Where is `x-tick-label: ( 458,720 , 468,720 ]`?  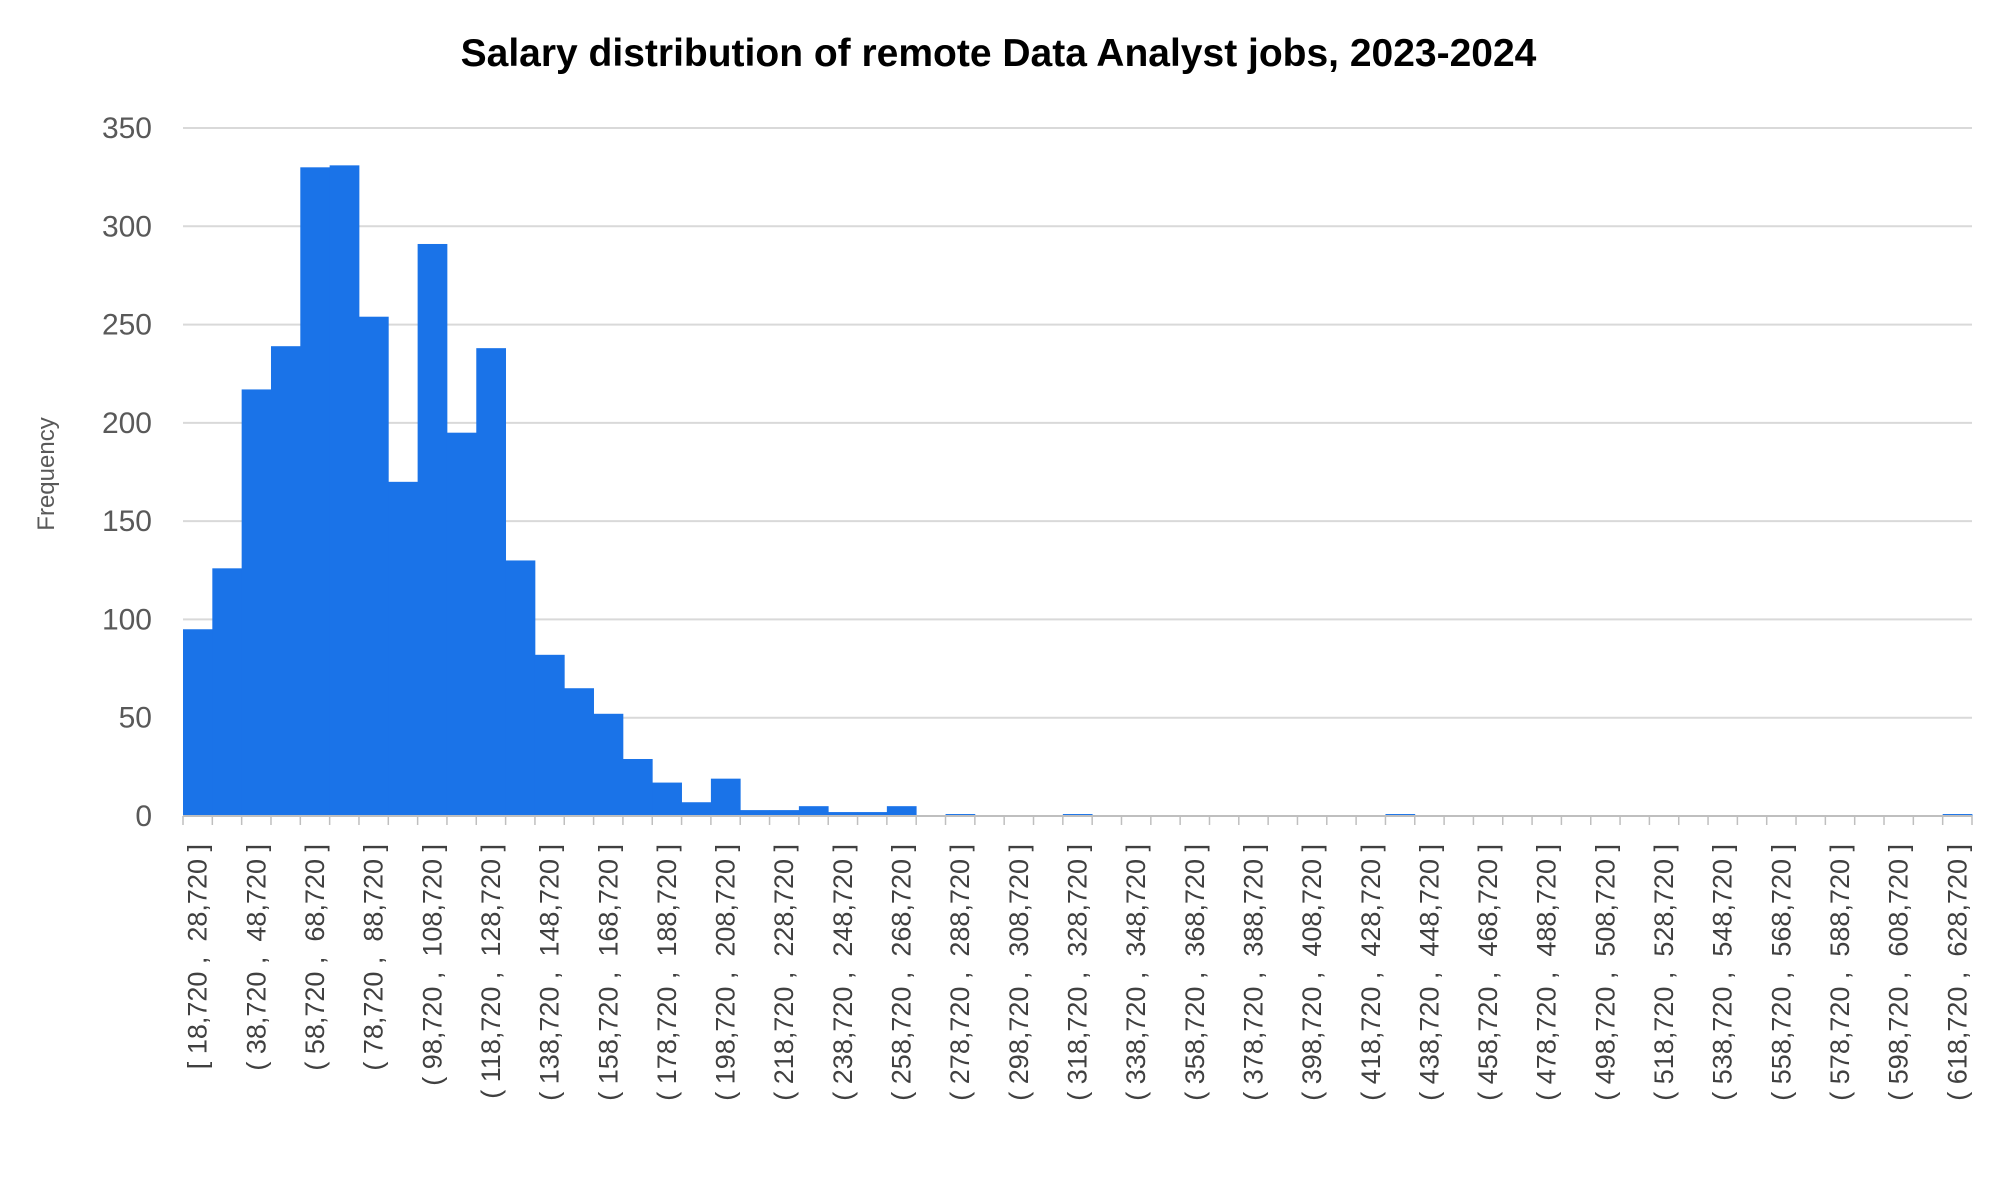
x-tick-label: ( 458,720 , 468,720 ] is located at coordinates (1488, 972).